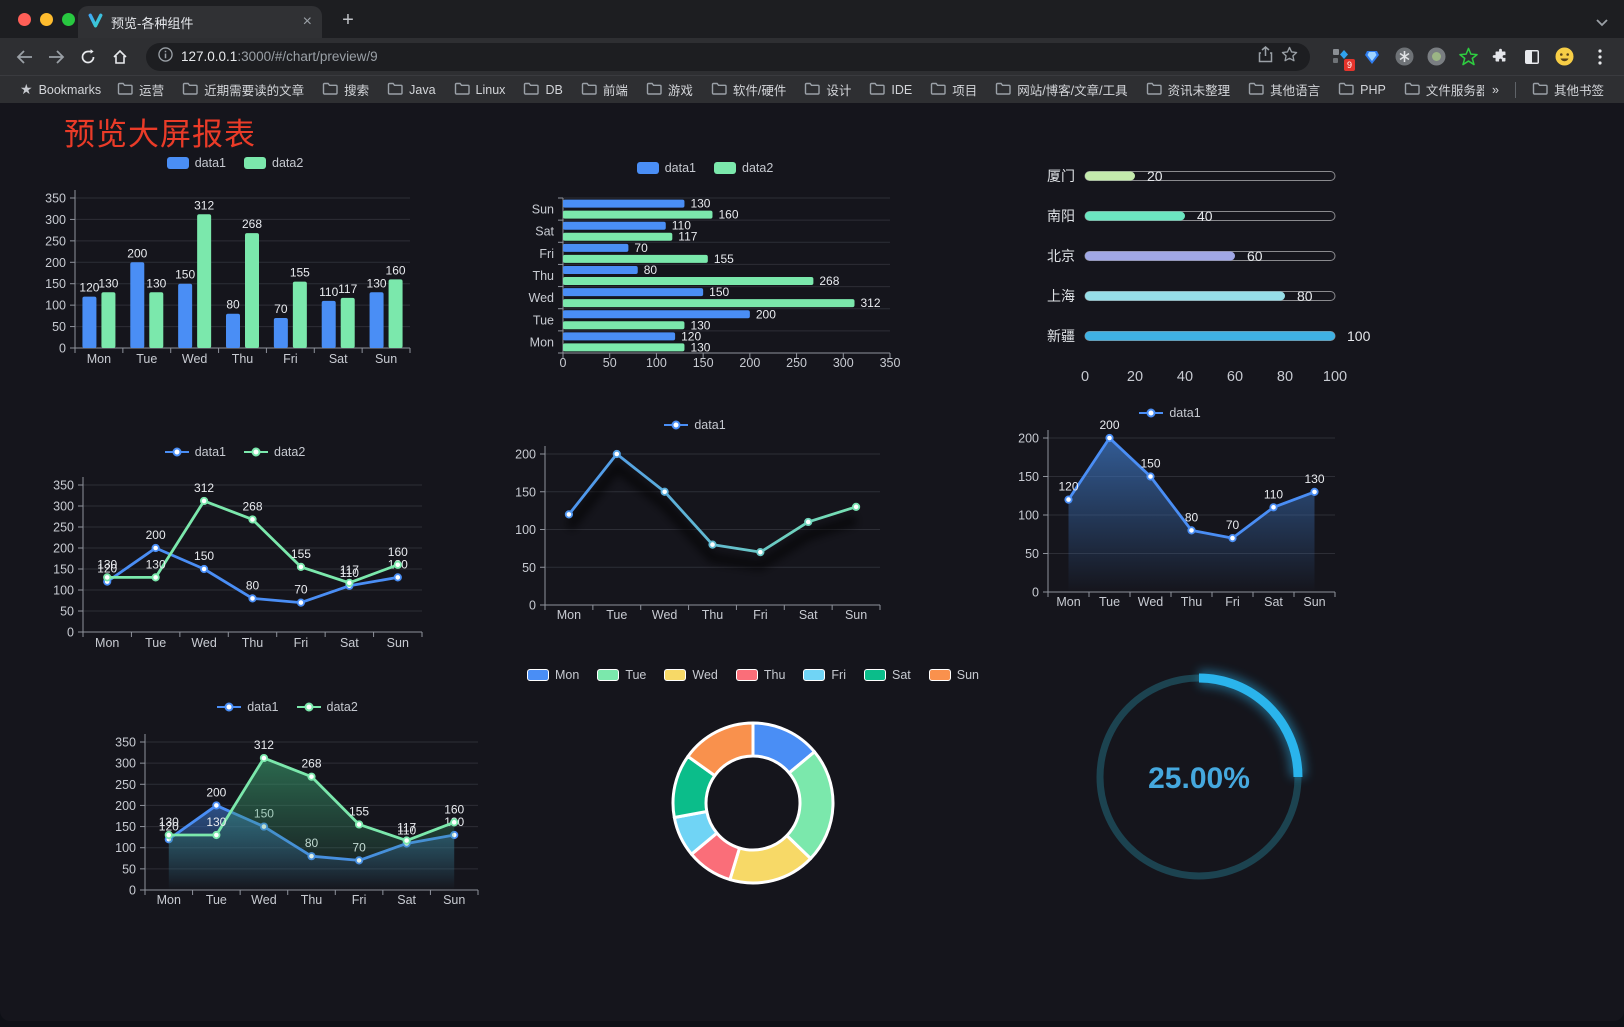 The height and width of the screenshot is (1027, 1624). I want to click on asterisk-extension-icon, so click(1404, 57).